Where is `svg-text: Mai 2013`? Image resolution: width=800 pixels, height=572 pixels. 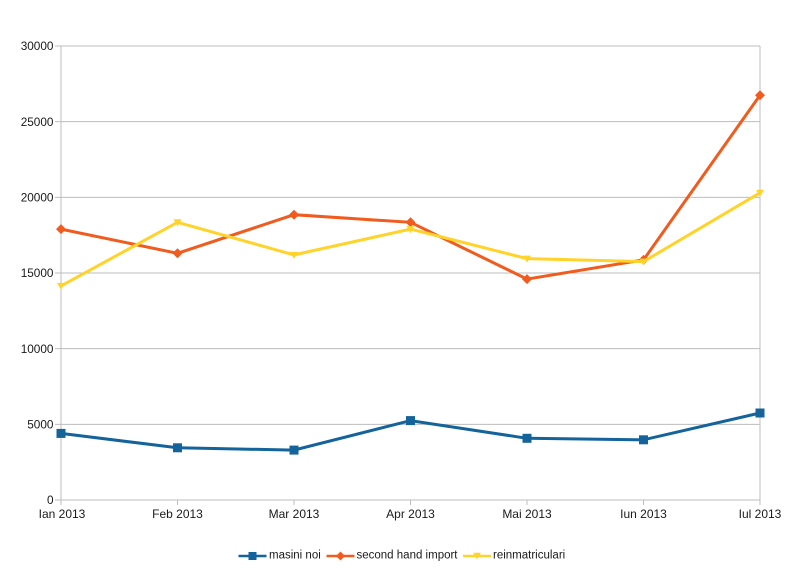 svg-text: Mai 2013 is located at coordinates (527, 514).